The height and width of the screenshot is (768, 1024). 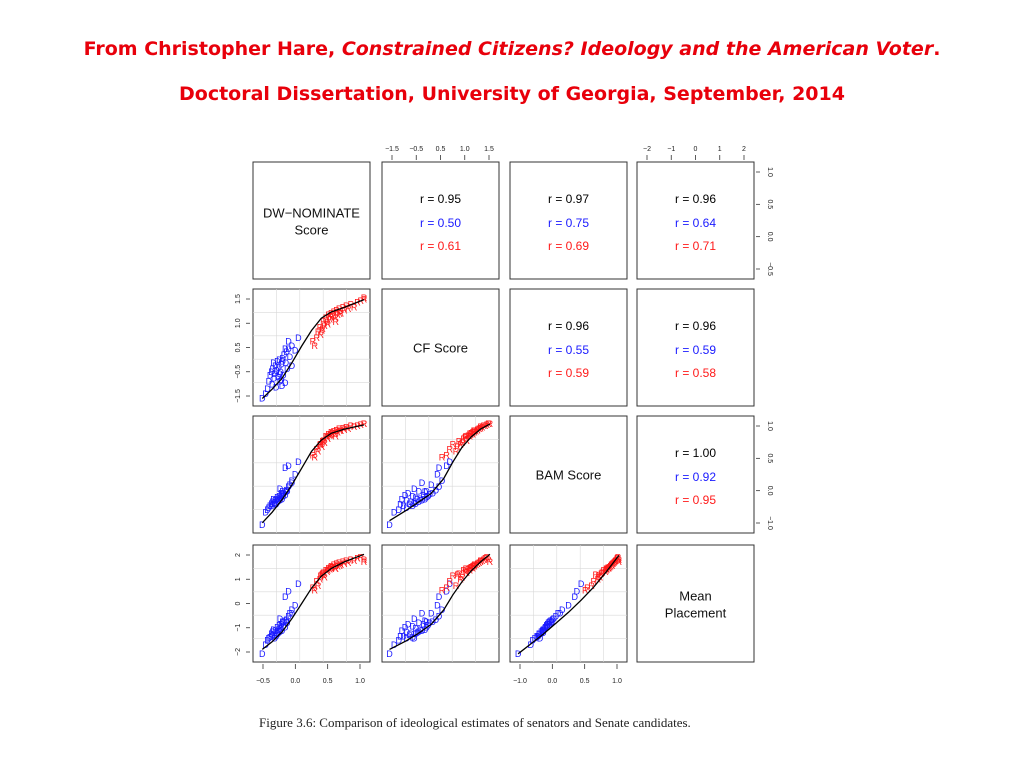 What do you see at coordinates (328, 681) in the screenshot?
I see `bottom-axis-tick-label: 0.5` at bounding box center [328, 681].